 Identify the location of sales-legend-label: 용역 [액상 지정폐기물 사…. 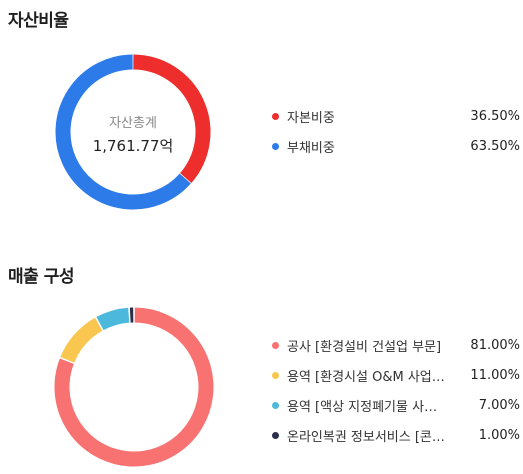
(362, 407).